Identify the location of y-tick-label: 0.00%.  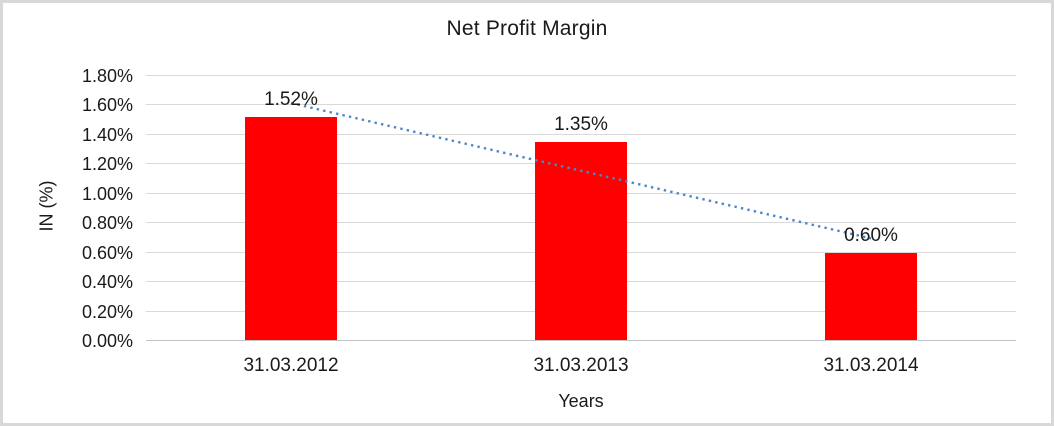
(107, 341).